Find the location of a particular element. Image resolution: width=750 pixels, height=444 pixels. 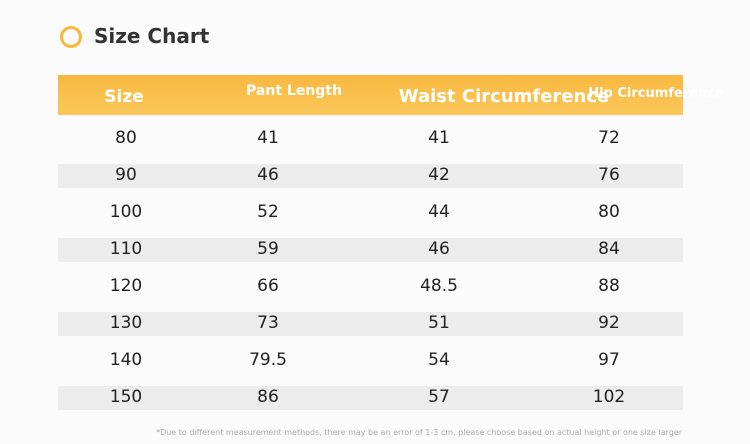

table-cell: 73 is located at coordinates (268, 323).